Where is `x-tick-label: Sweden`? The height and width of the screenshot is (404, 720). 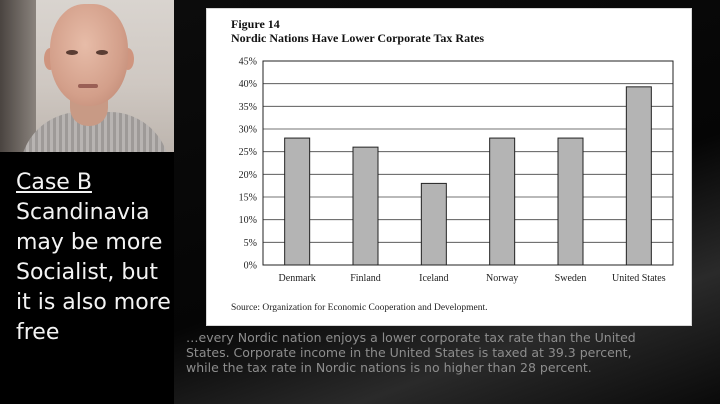
x-tick-label: Sweden is located at coordinates (571, 278).